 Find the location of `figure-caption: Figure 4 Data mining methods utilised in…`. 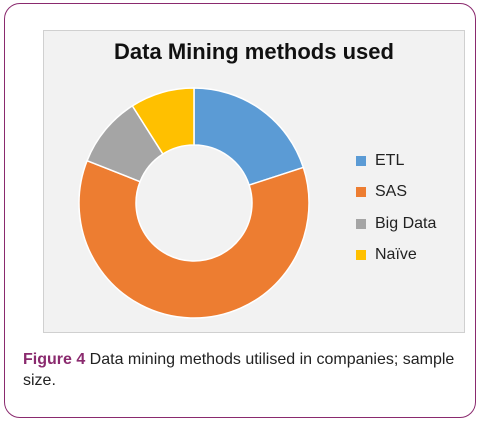

figure-caption: Figure 4 Data mining methods utilised in… is located at coordinates (248, 370).